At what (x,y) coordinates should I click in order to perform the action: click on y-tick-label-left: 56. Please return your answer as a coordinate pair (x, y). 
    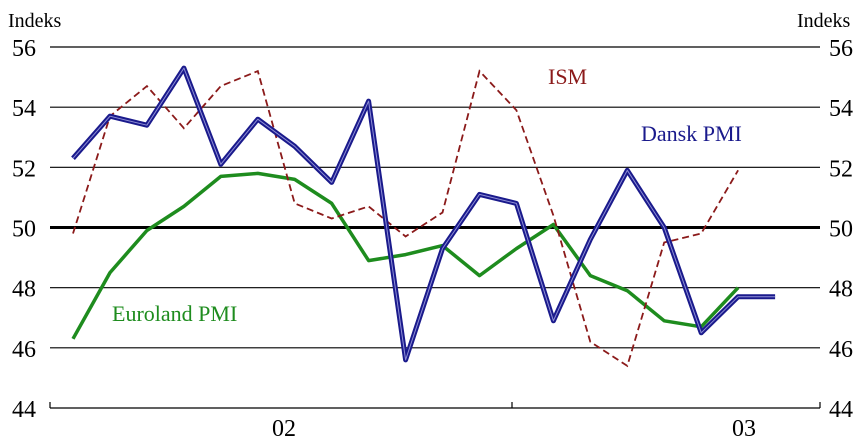
    Looking at the image, I should click on (24, 49).